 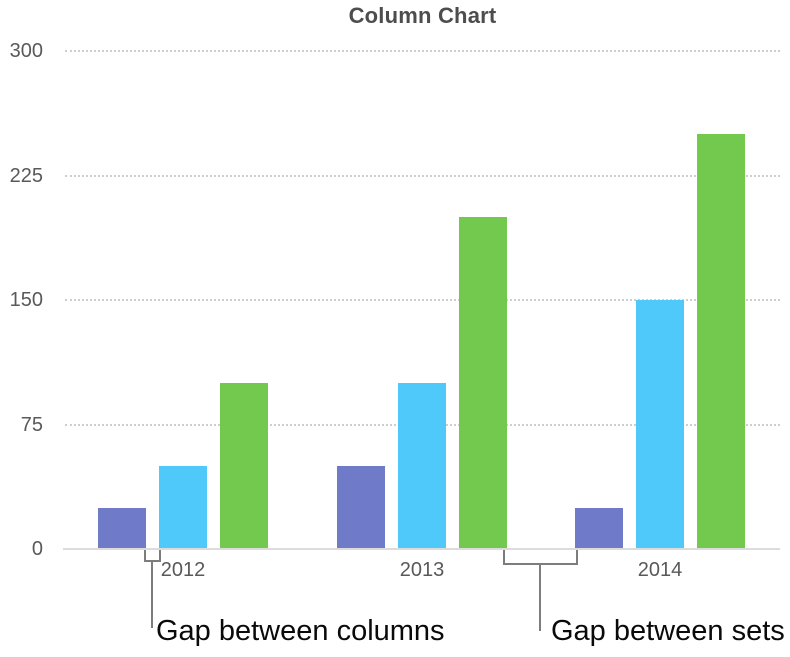 I want to click on x-tick-label-2013: 2013, so click(x=422, y=570).